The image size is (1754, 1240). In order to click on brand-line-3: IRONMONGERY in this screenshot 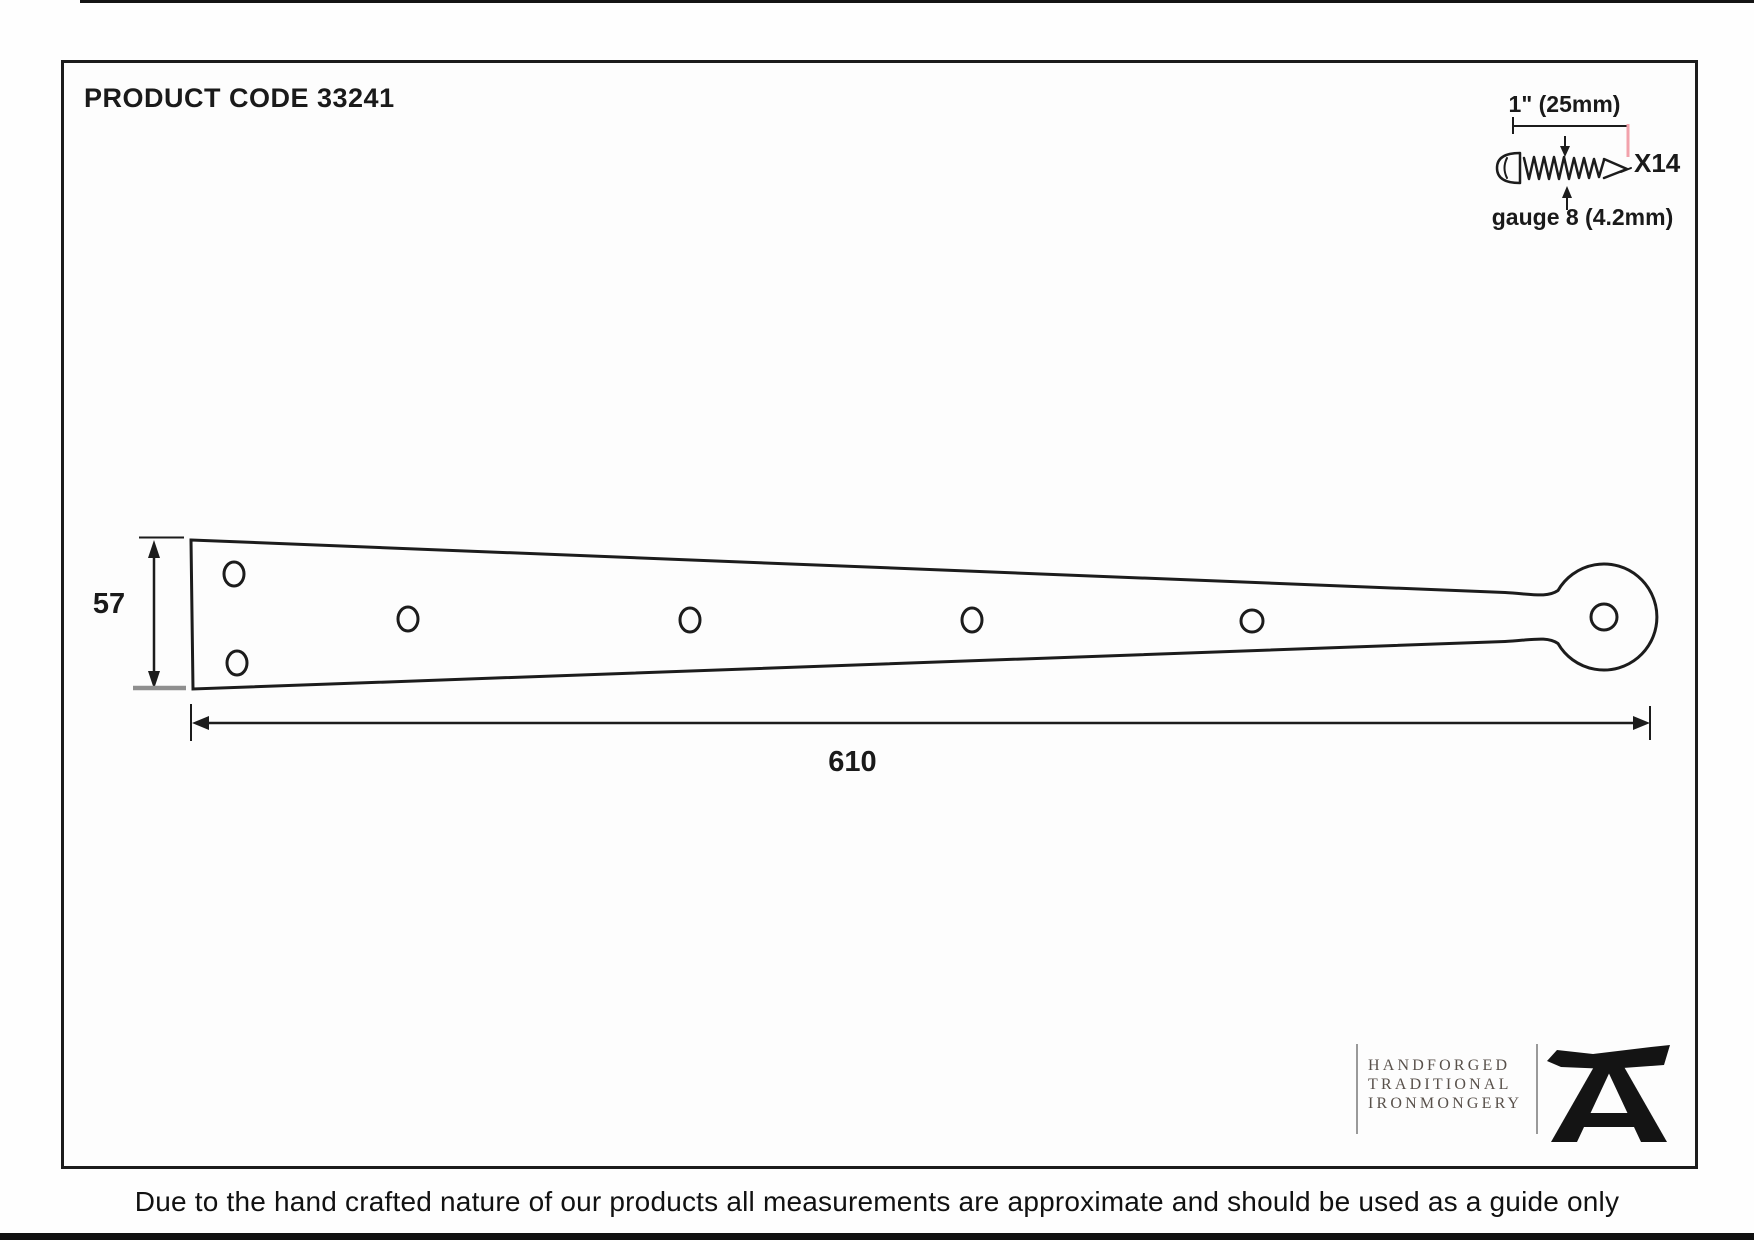, I will do `click(1445, 1103)`.